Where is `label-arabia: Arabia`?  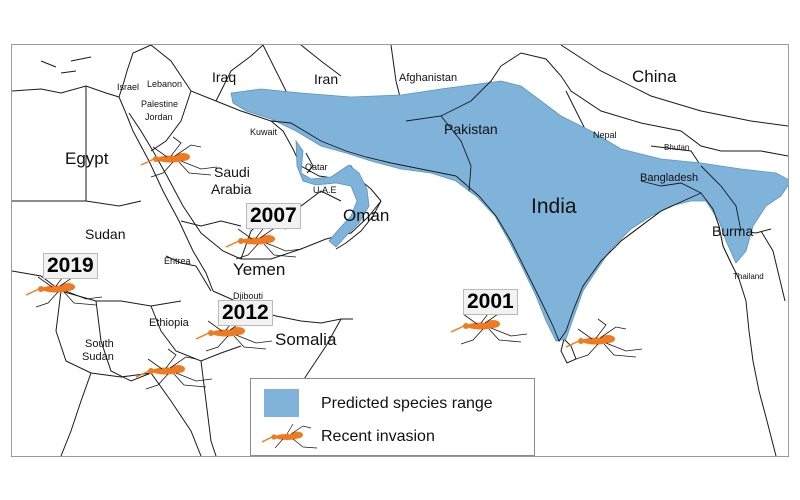
label-arabia: Arabia is located at coordinates (231, 189).